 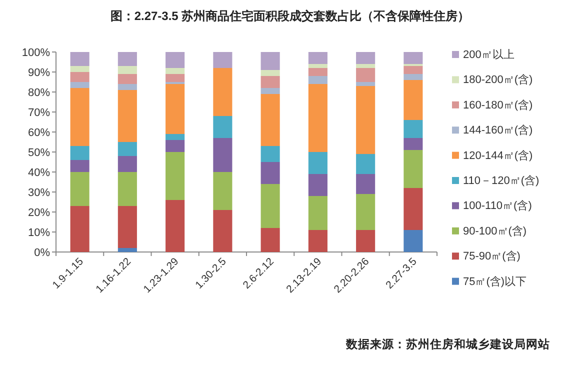 What do you see at coordinates (501, 180) in the screenshot?
I see `legend-label: 110－120㎡(含)` at bounding box center [501, 180].